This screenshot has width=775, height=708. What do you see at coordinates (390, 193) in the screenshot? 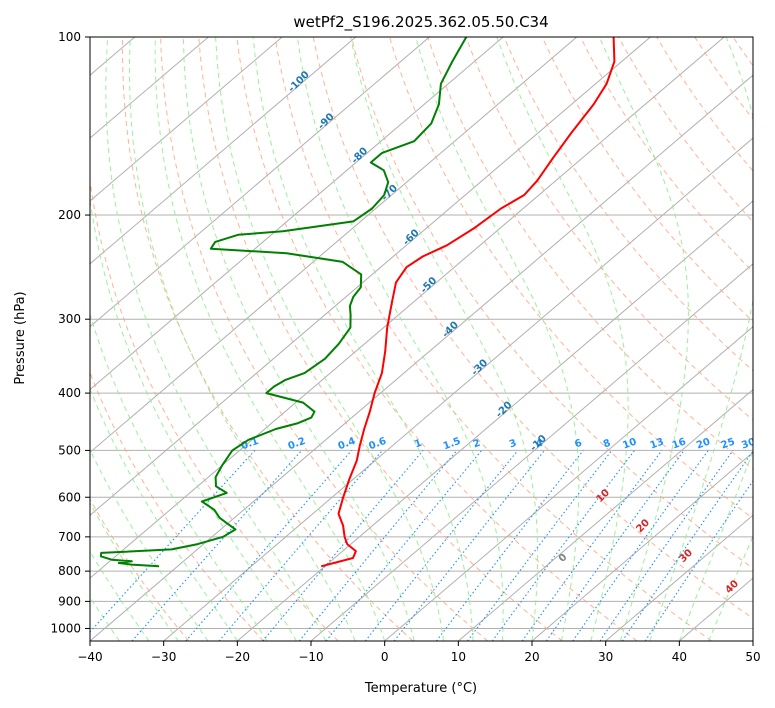
I see `isotherm-label: -70` at bounding box center [390, 193].